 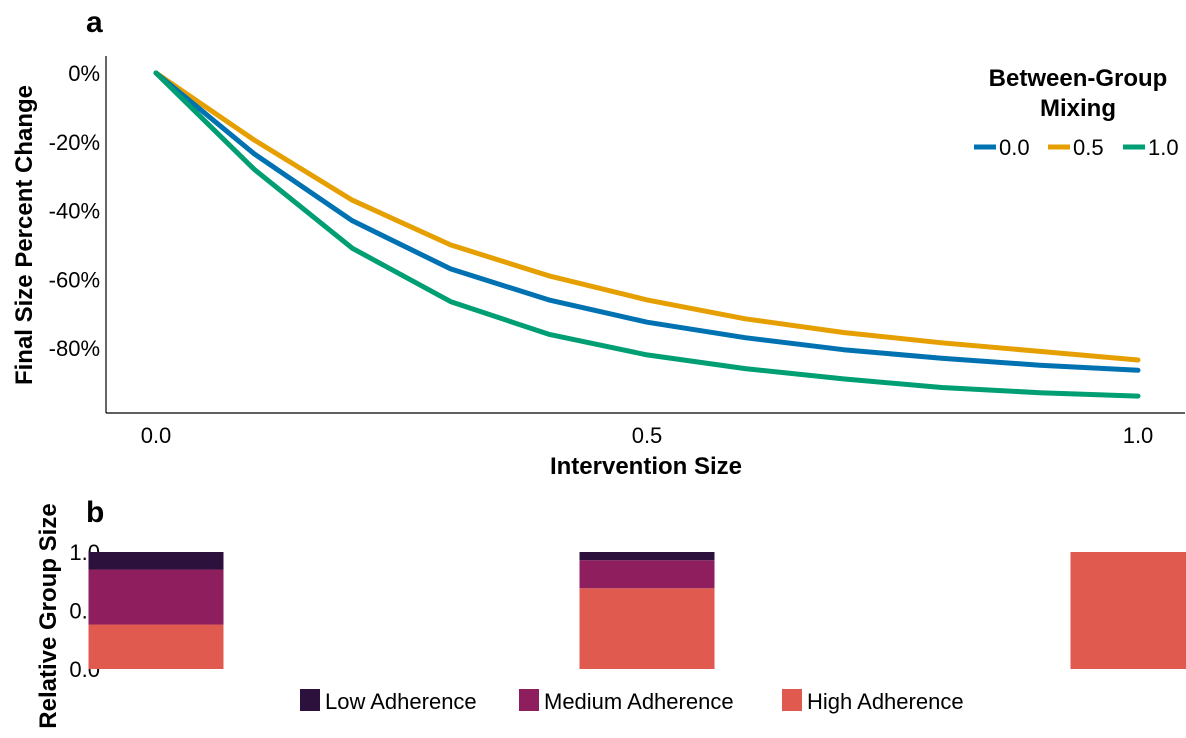 What do you see at coordinates (156, 435) in the screenshot?
I see `x-tick-label: 0.0` at bounding box center [156, 435].